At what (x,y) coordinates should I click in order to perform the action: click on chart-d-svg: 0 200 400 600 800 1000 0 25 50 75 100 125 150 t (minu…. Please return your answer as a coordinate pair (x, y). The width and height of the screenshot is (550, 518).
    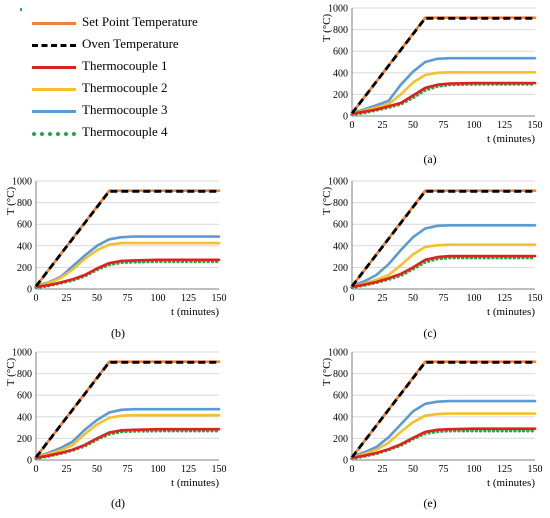
    Looking at the image, I should click on (116, 419).